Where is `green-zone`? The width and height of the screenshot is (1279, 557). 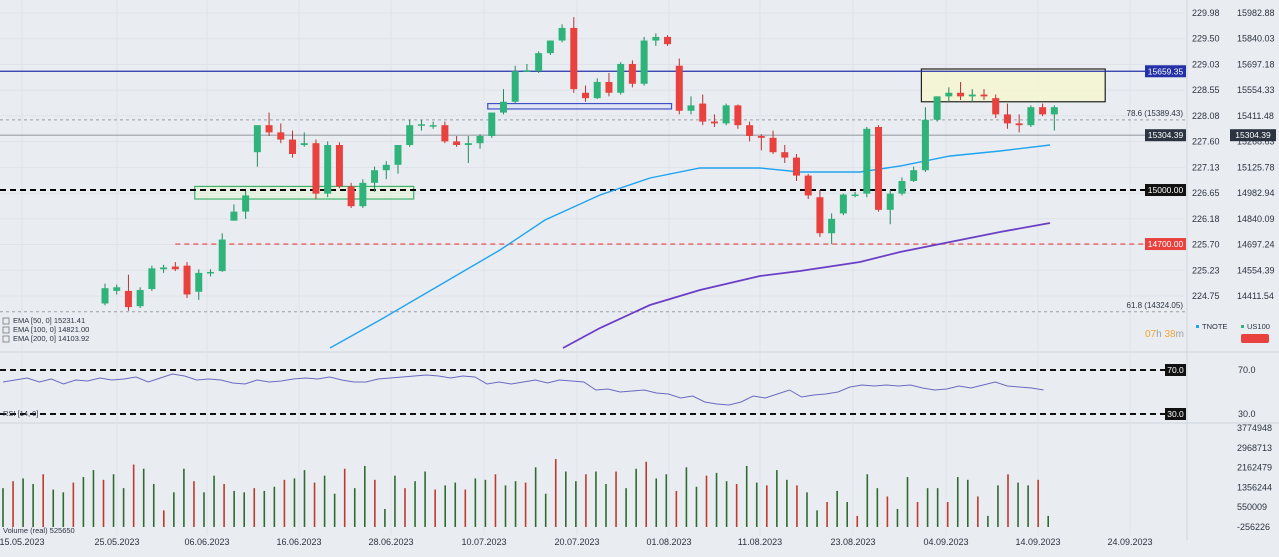 green-zone is located at coordinates (304, 192).